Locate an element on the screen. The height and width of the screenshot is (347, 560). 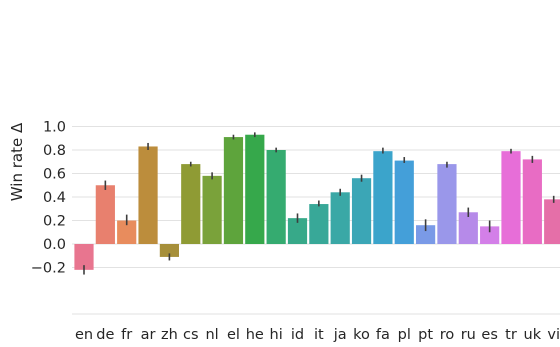
x-tick-label-de: de is located at coordinates (105, 335).